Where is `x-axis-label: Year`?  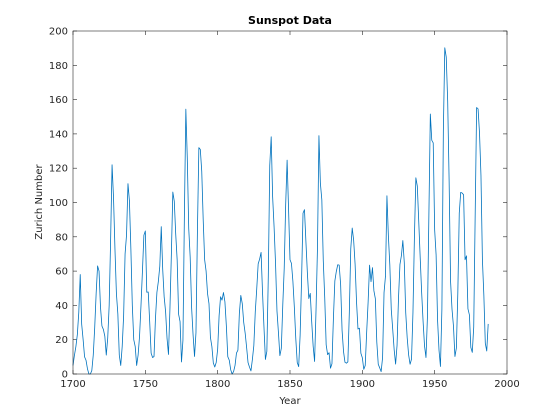 x-axis-label: Year is located at coordinates (289, 401).